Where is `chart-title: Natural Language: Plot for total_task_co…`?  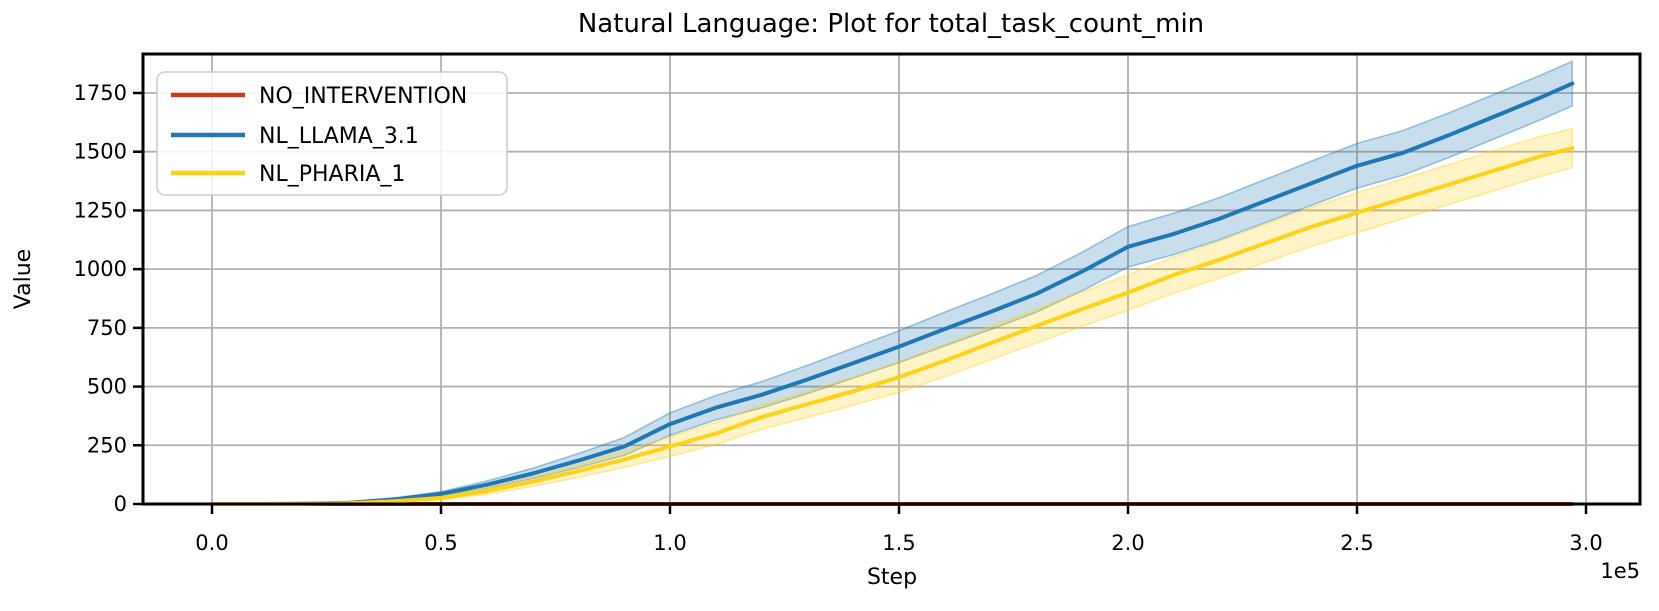 chart-title: Natural Language: Plot for total_task_co… is located at coordinates (891, 24).